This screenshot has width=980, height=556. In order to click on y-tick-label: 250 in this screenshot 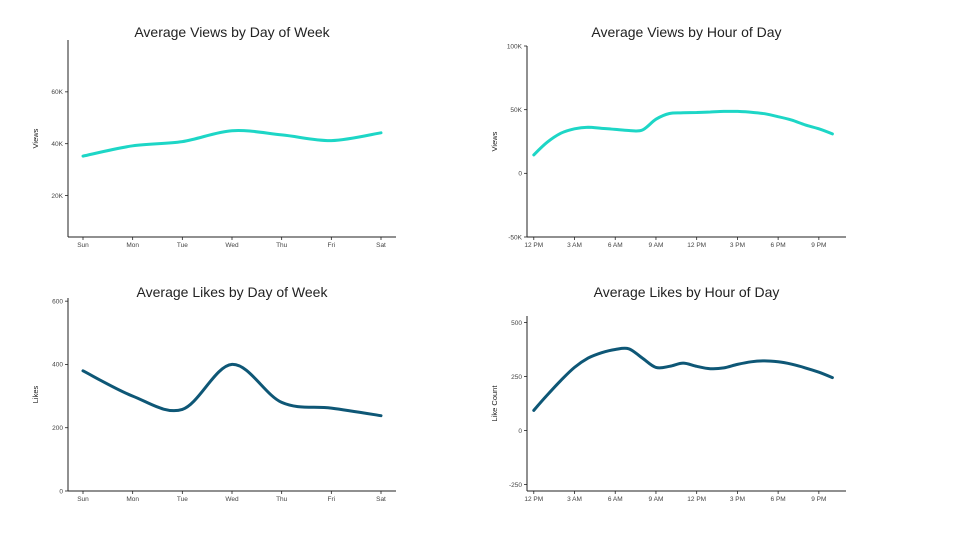, I will do `click(516, 377)`.